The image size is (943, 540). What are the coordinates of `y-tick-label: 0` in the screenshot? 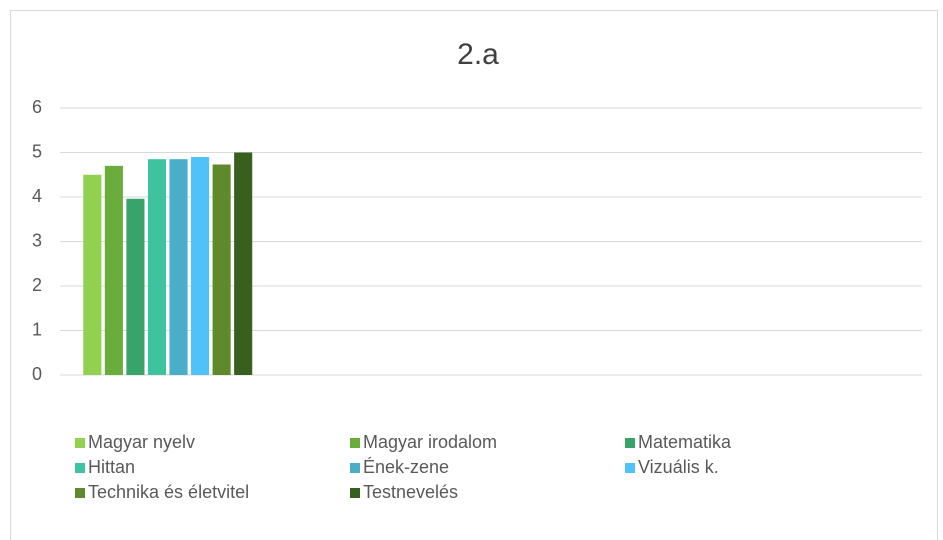 It's located at (37, 374).